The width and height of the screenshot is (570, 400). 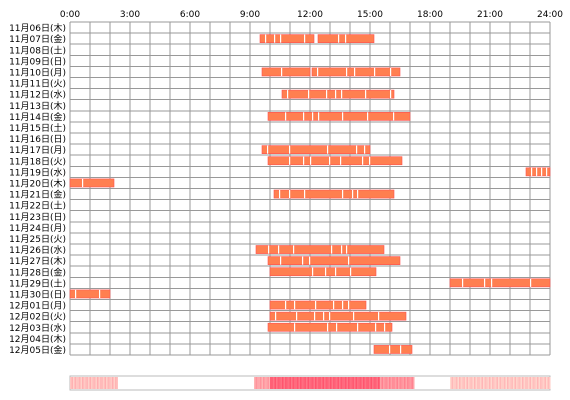 I want to click on day-label: 11月14日(金), so click(x=37, y=117).